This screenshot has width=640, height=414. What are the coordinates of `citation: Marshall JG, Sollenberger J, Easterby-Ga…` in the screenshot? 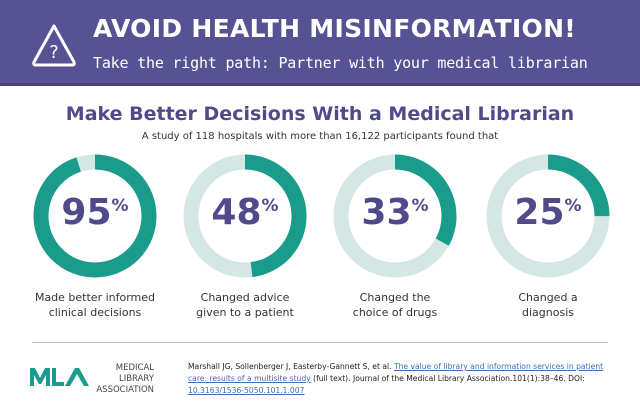 It's located at (396, 378).